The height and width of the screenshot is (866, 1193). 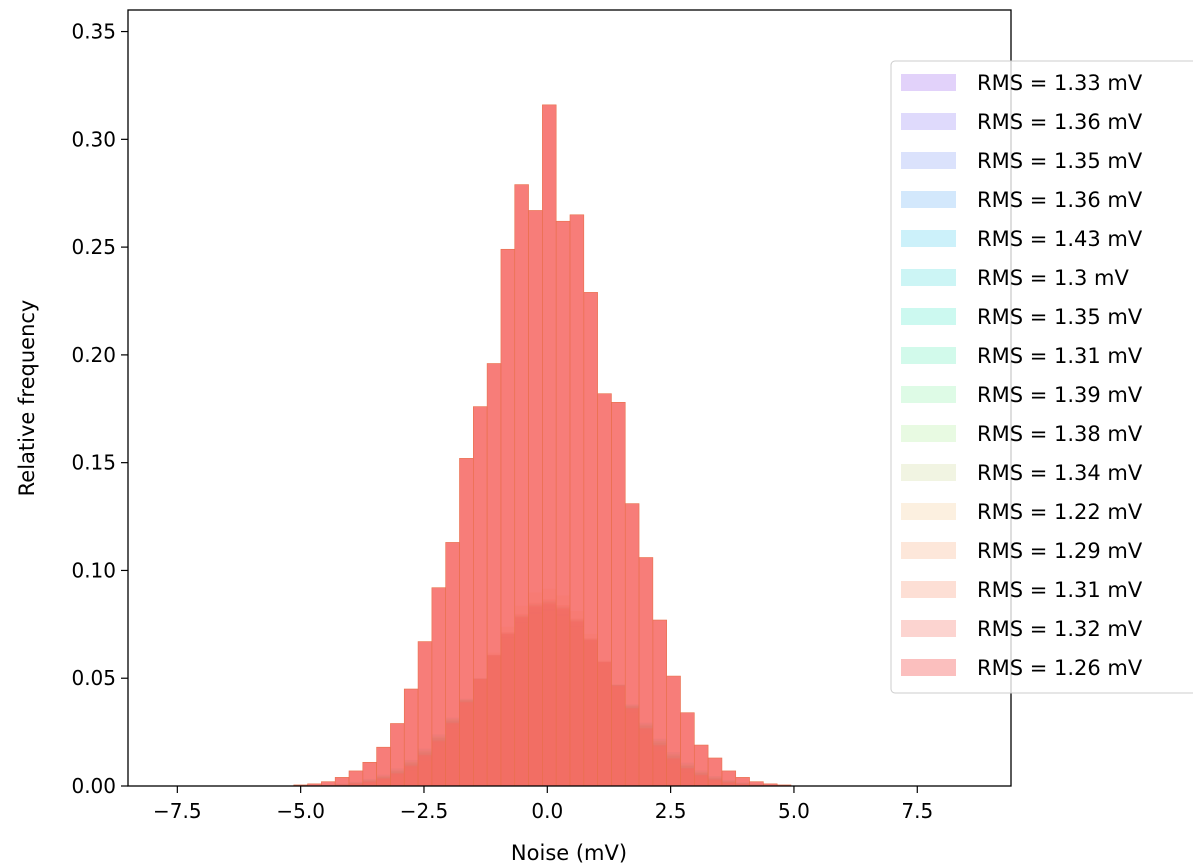 What do you see at coordinates (1060, 551) in the screenshot?
I see `legend-entry-label: RMS = 1.29 mV` at bounding box center [1060, 551].